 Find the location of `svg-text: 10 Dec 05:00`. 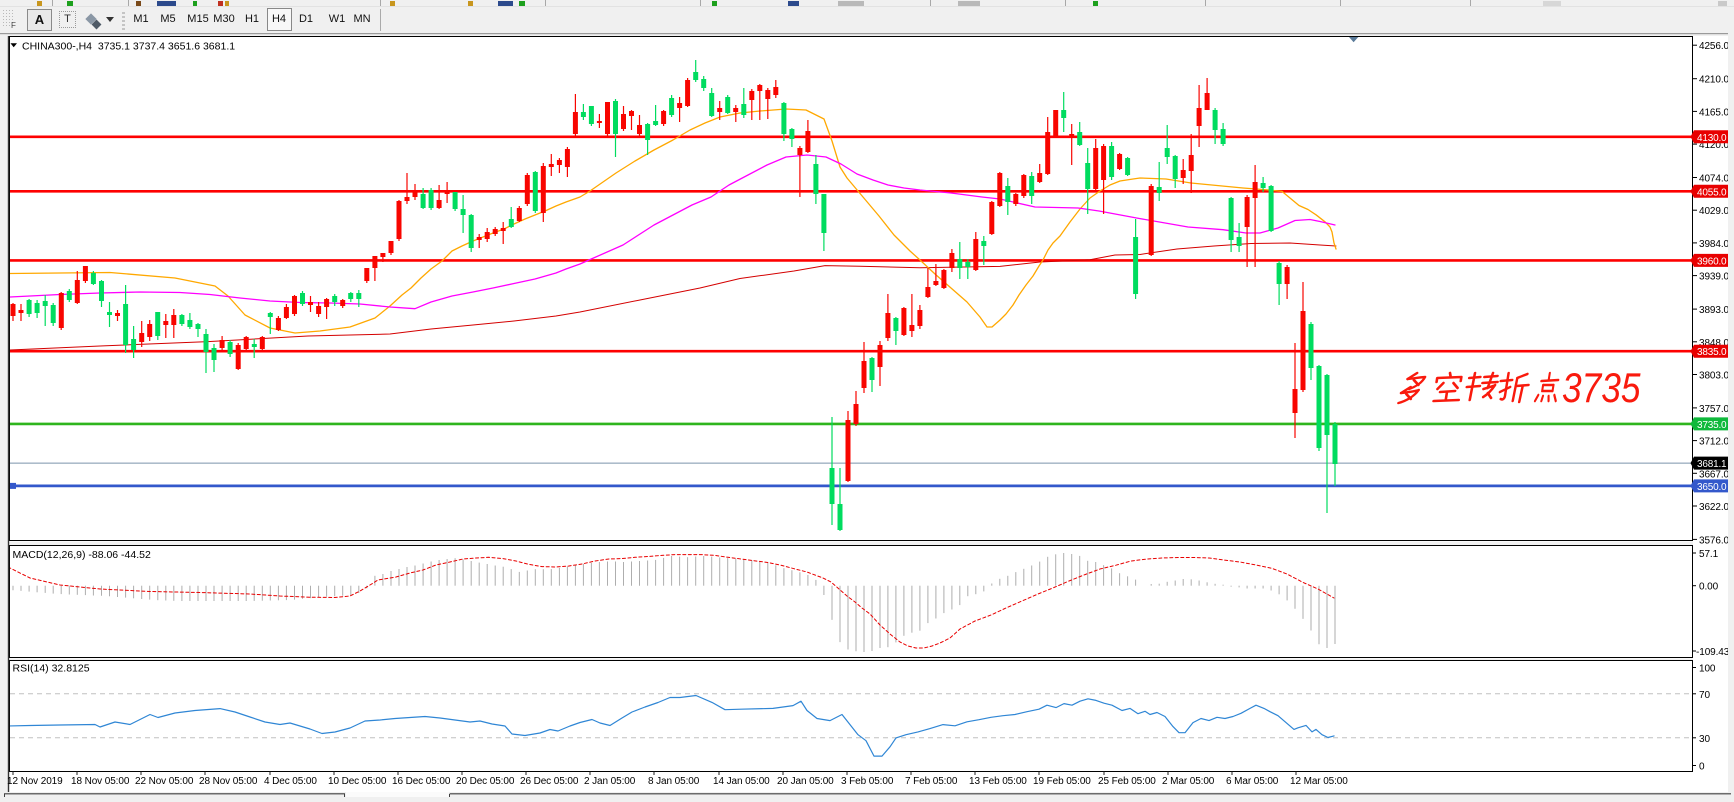

svg-text: 10 Dec 05:00 is located at coordinates (357, 781).